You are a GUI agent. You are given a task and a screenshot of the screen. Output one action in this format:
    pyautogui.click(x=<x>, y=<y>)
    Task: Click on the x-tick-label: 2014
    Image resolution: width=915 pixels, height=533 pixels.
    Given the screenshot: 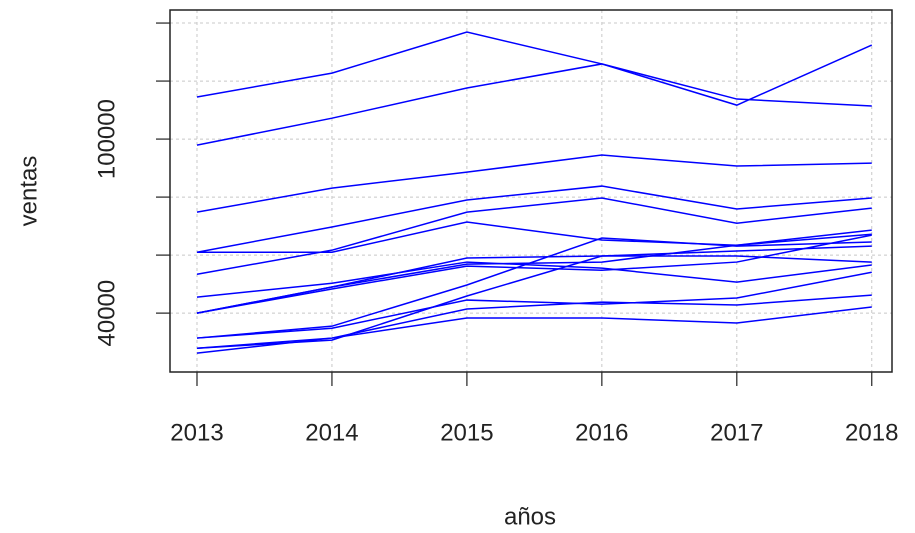 What is the action you would take?
    pyautogui.click(x=331, y=432)
    